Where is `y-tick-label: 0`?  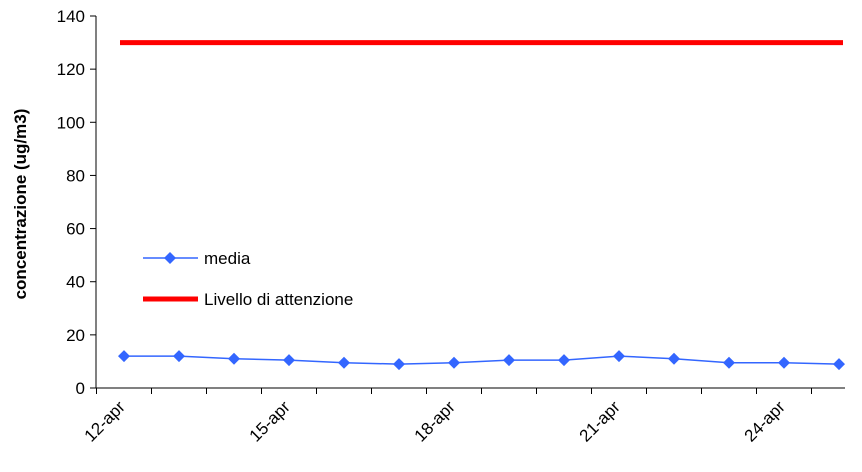 y-tick-label: 0 is located at coordinates (80, 388).